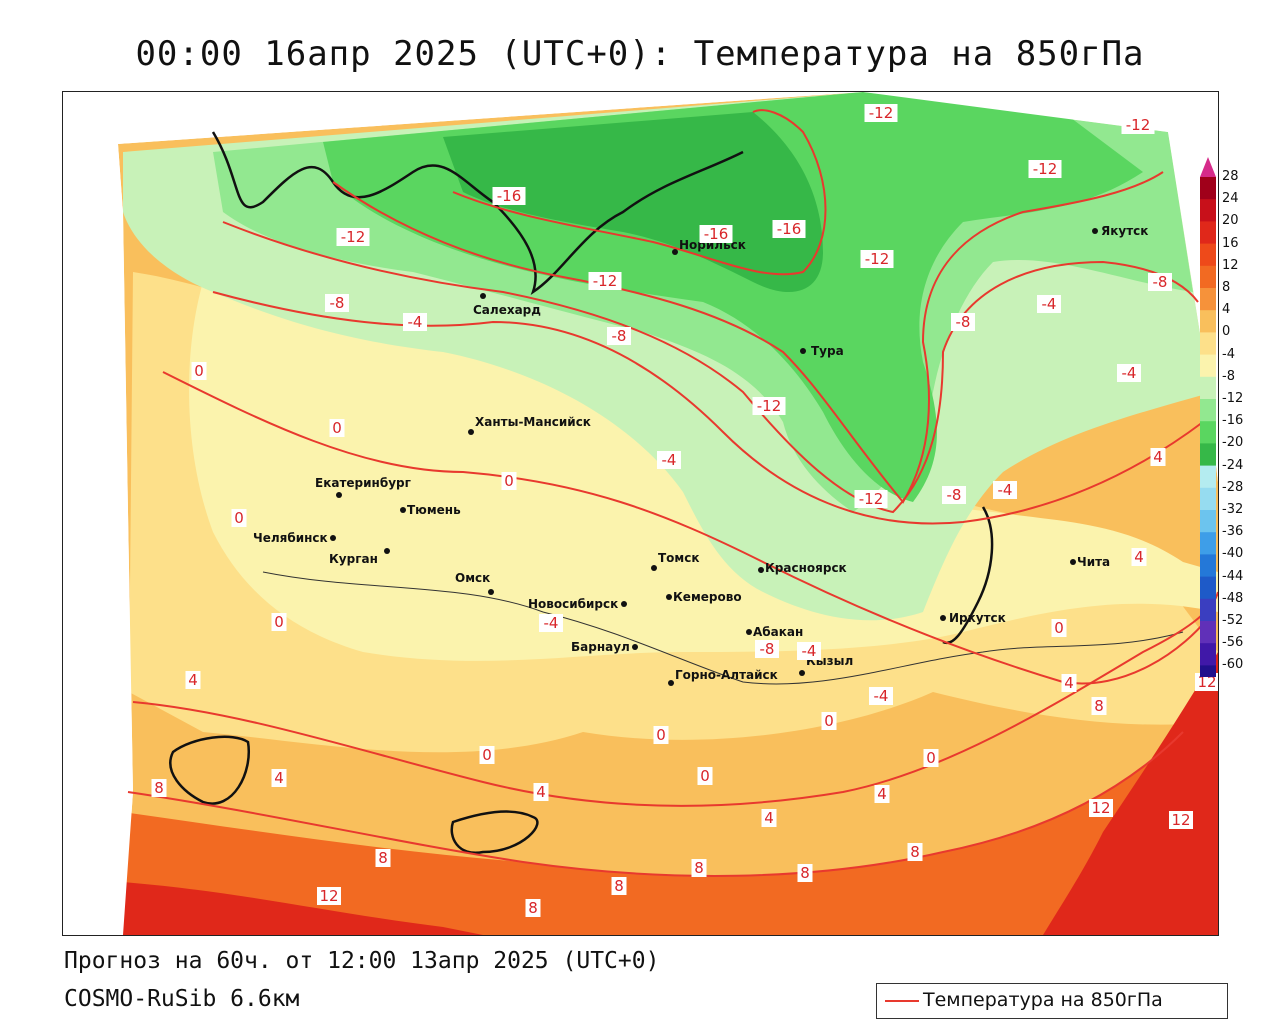 This screenshot has height=1024, width=1280. Describe the element at coordinates (802, 568) in the screenshot. I see `city-marker: Красноярск` at that location.